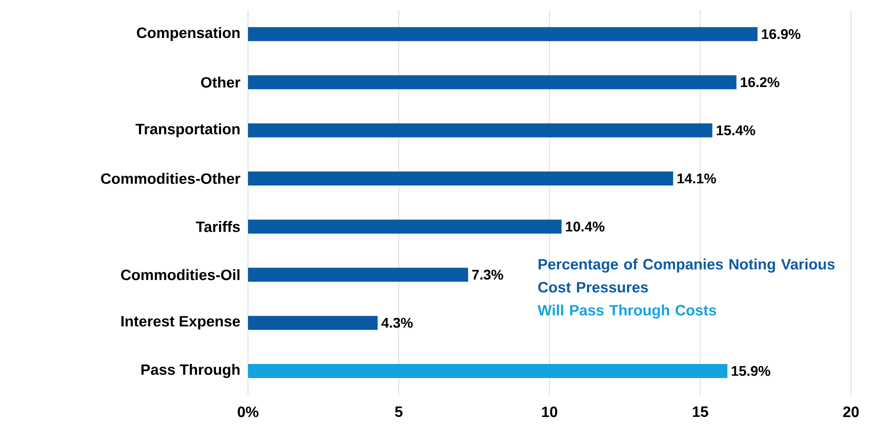  Describe the element at coordinates (686, 275) in the screenshot. I see `series-label: Percentage of Companies Noting Various Cost Pressures` at that location.